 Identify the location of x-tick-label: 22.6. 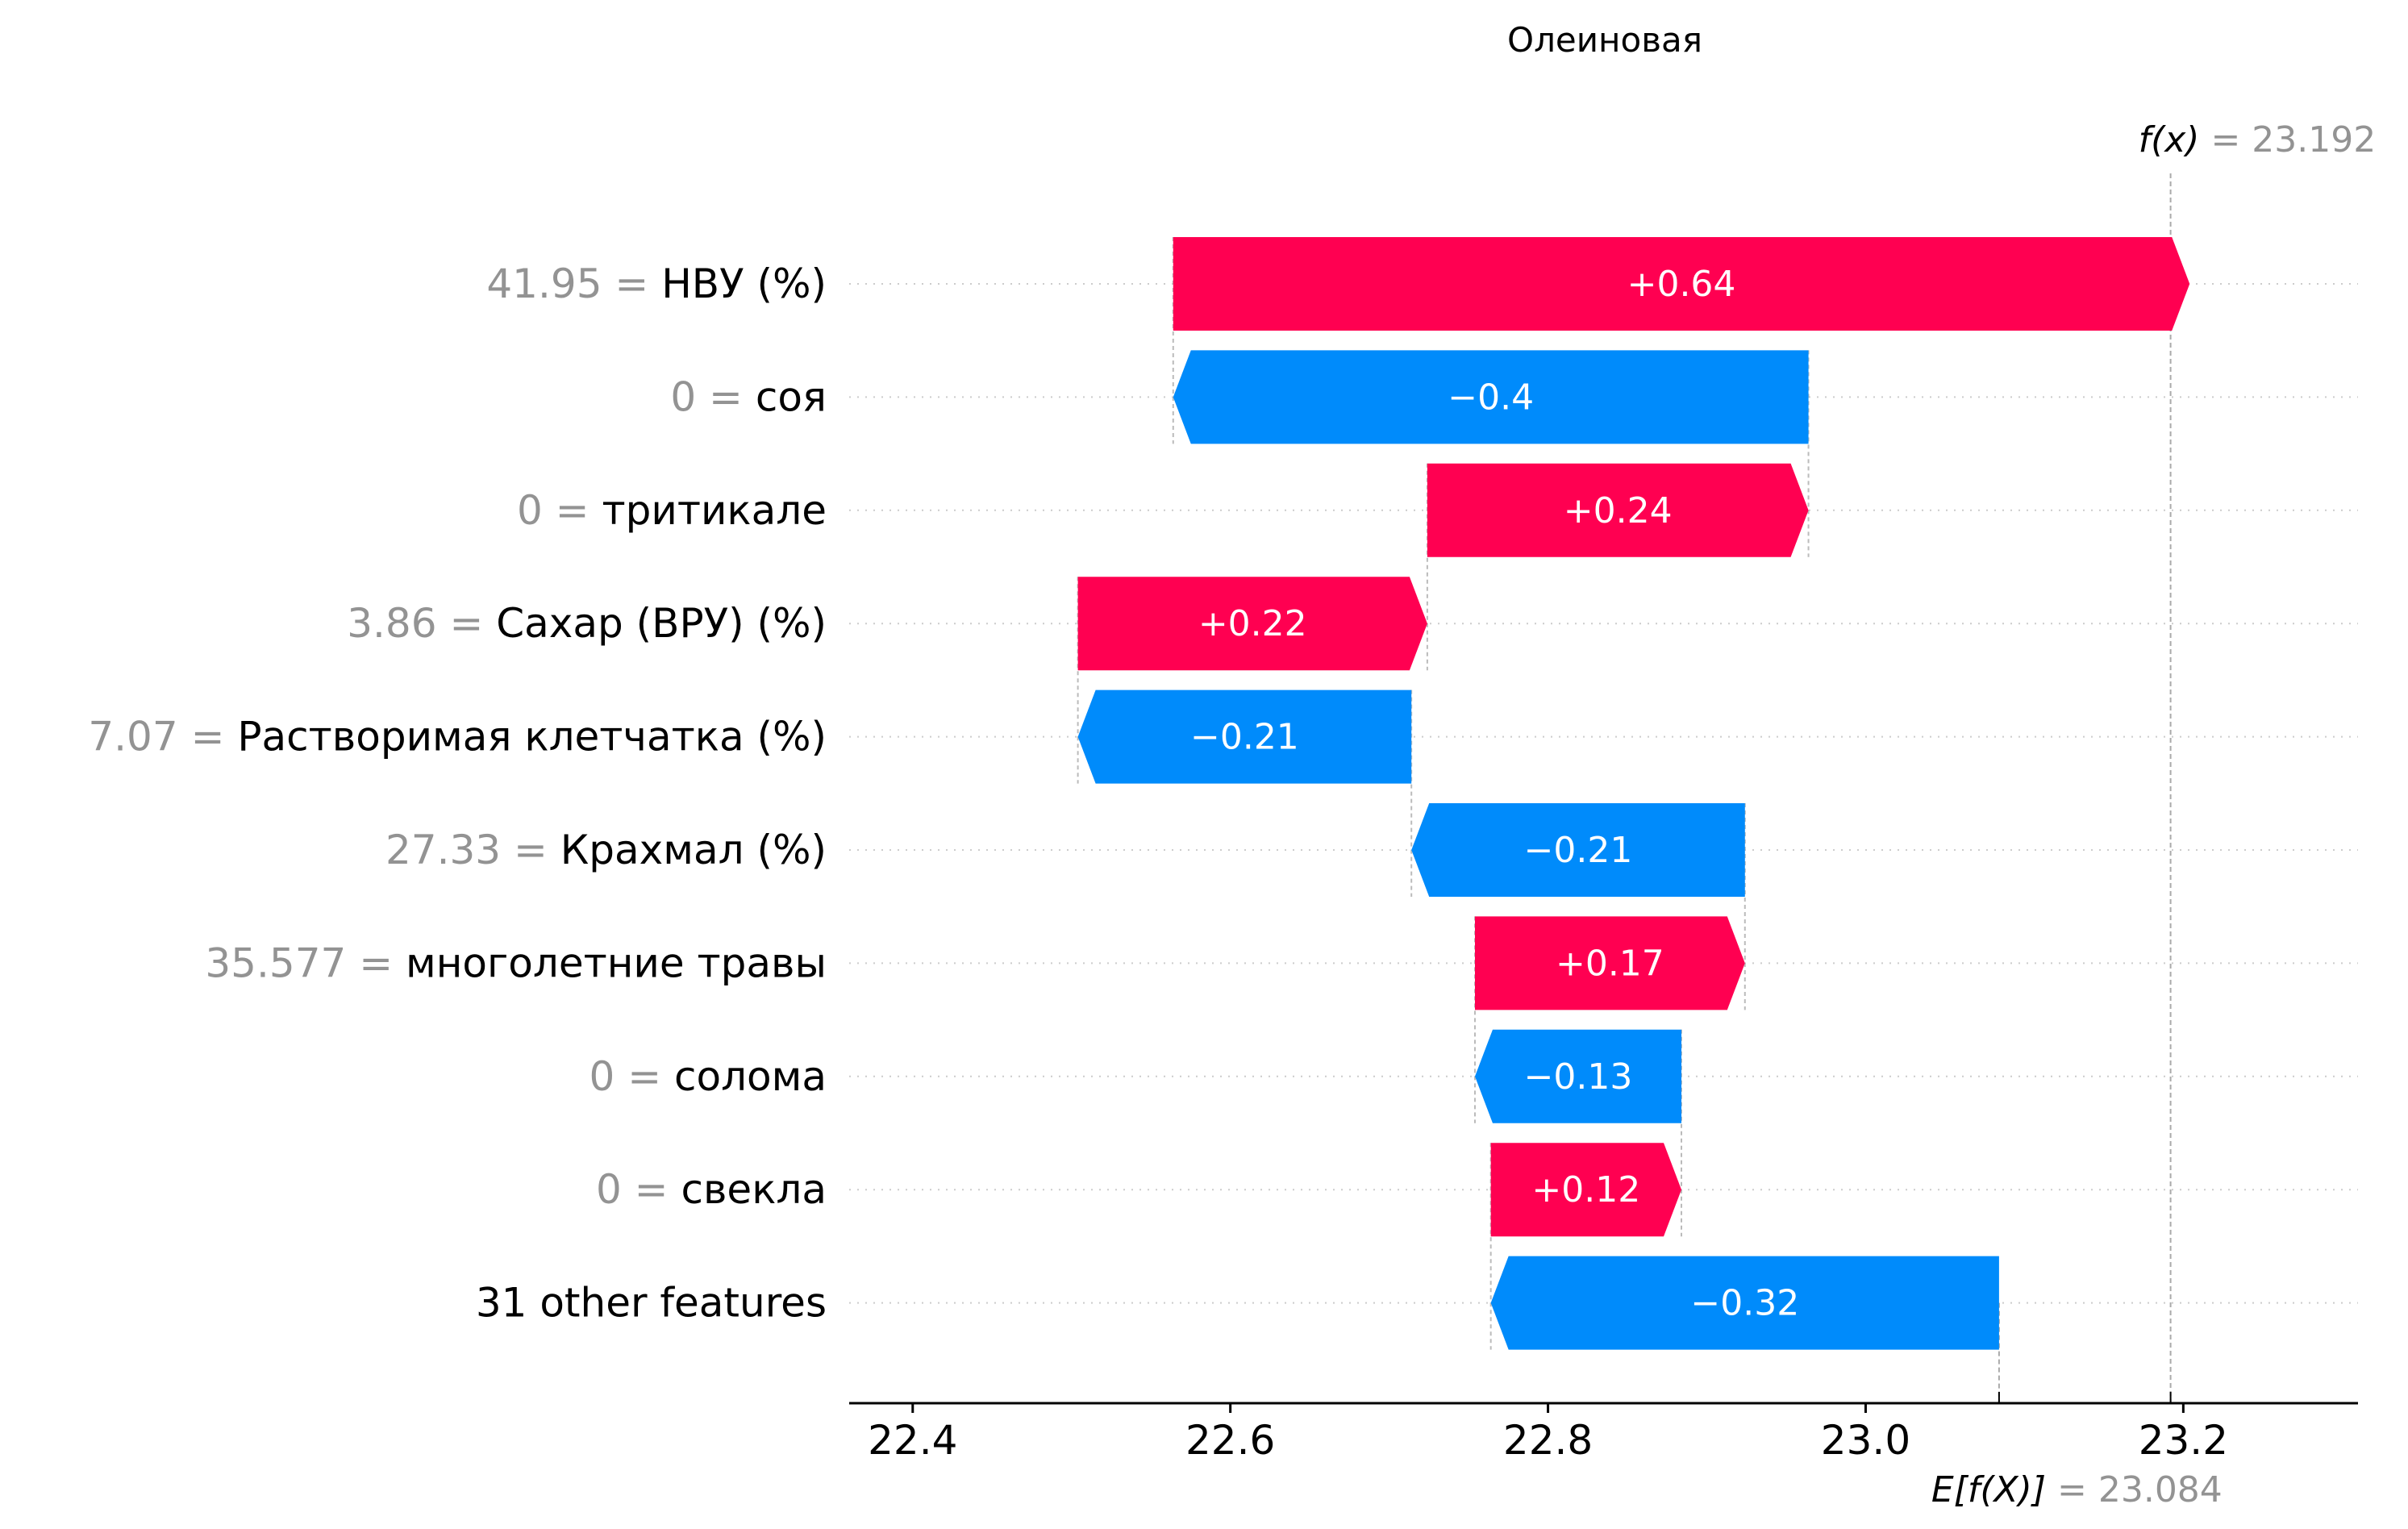
(1230, 1440).